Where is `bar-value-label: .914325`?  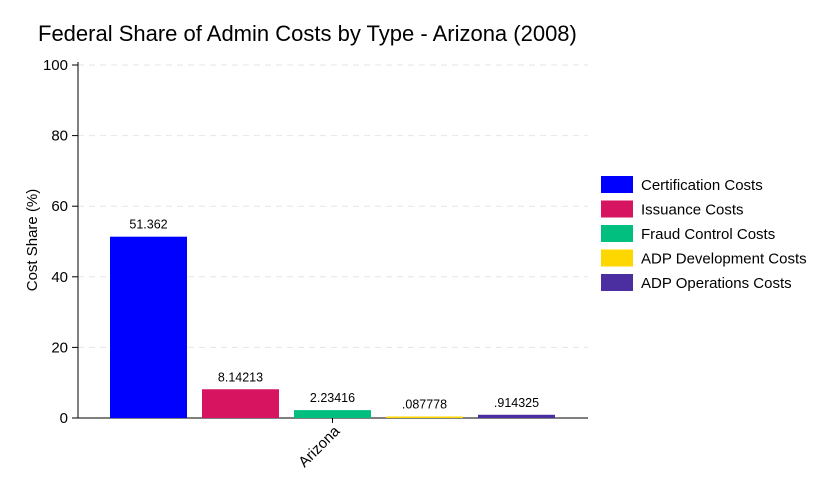
bar-value-label: .914325 is located at coordinates (516, 403).